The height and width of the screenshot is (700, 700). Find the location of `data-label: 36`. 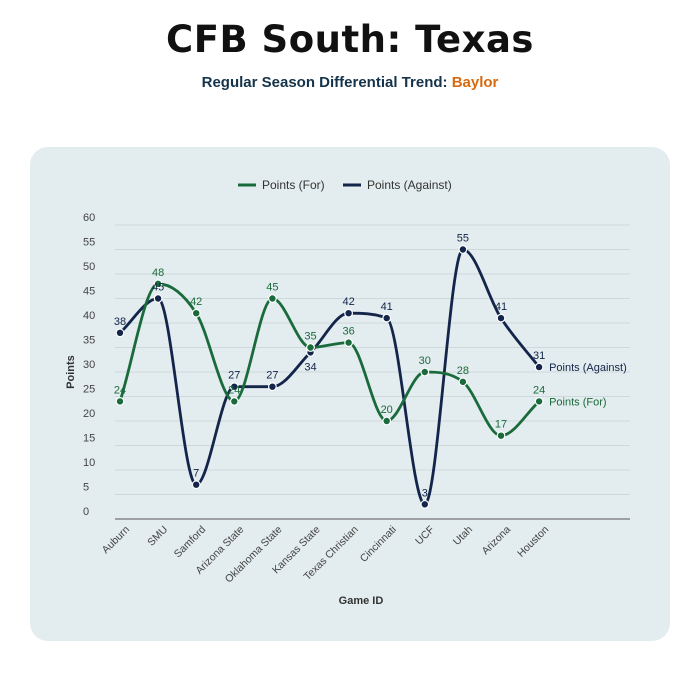

data-label: 36 is located at coordinates (348, 332).